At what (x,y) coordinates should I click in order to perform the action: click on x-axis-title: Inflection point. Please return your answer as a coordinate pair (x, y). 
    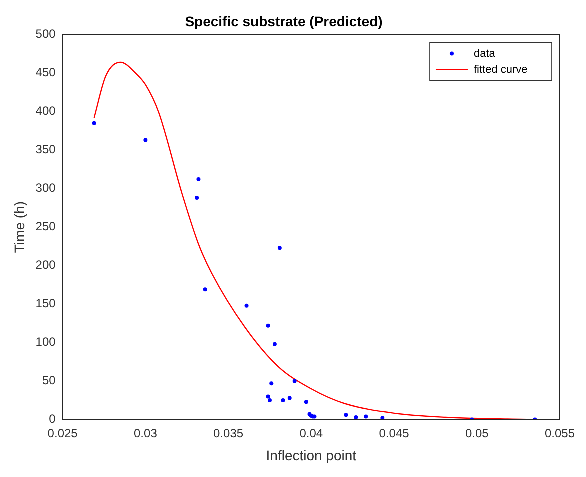
    Looking at the image, I should click on (311, 455).